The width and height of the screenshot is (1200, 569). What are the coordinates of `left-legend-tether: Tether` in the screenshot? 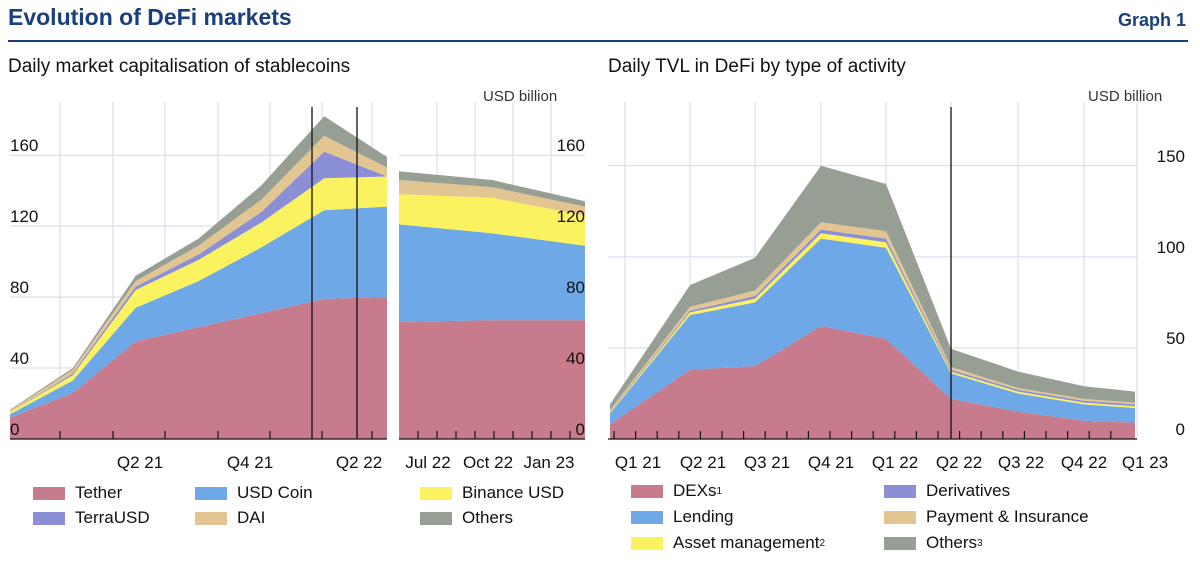 It's located at (77, 493).